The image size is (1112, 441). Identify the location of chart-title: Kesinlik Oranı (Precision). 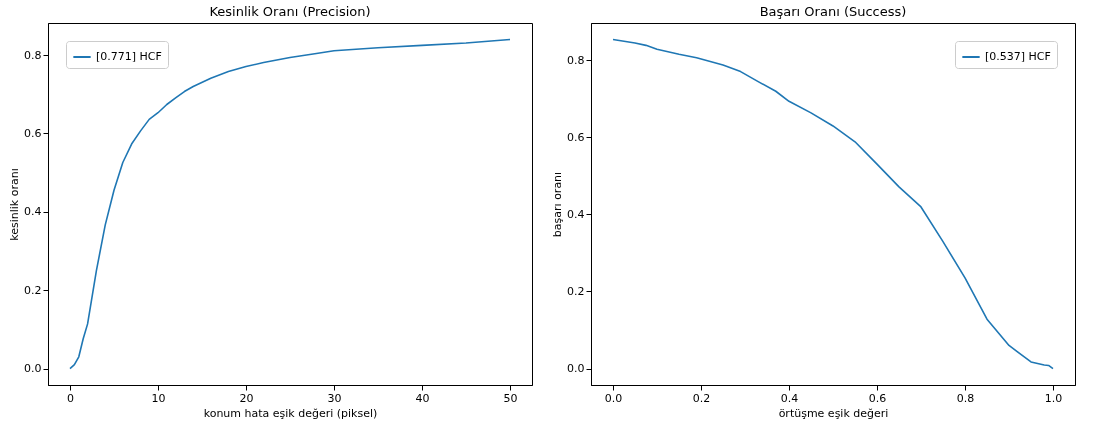
(290, 11).